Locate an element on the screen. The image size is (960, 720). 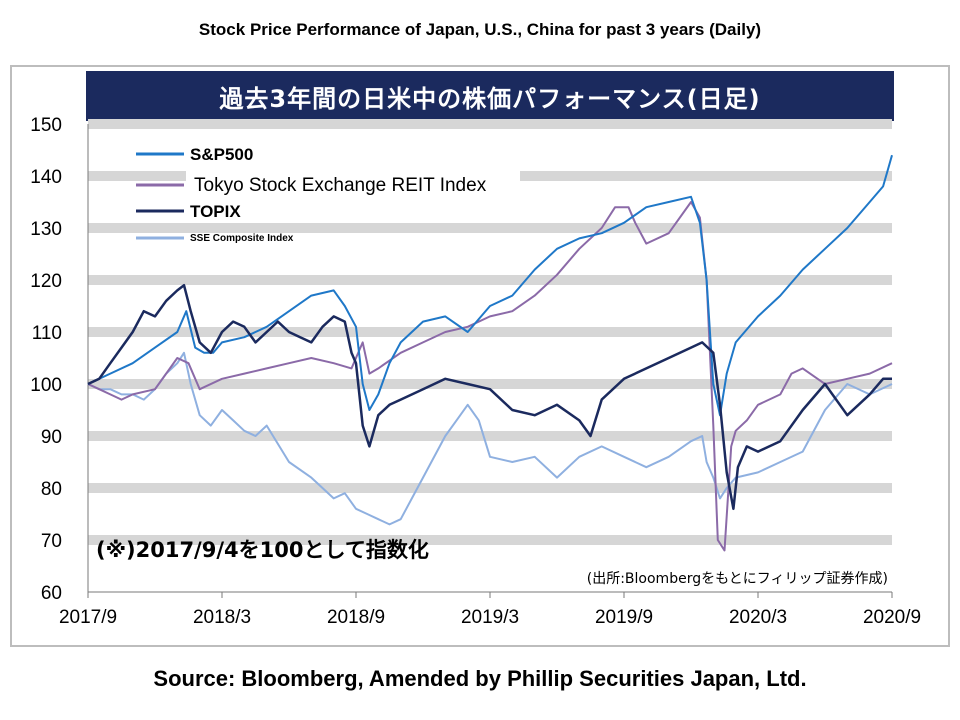
y-tick-label: 140 is located at coordinates (46, 177).